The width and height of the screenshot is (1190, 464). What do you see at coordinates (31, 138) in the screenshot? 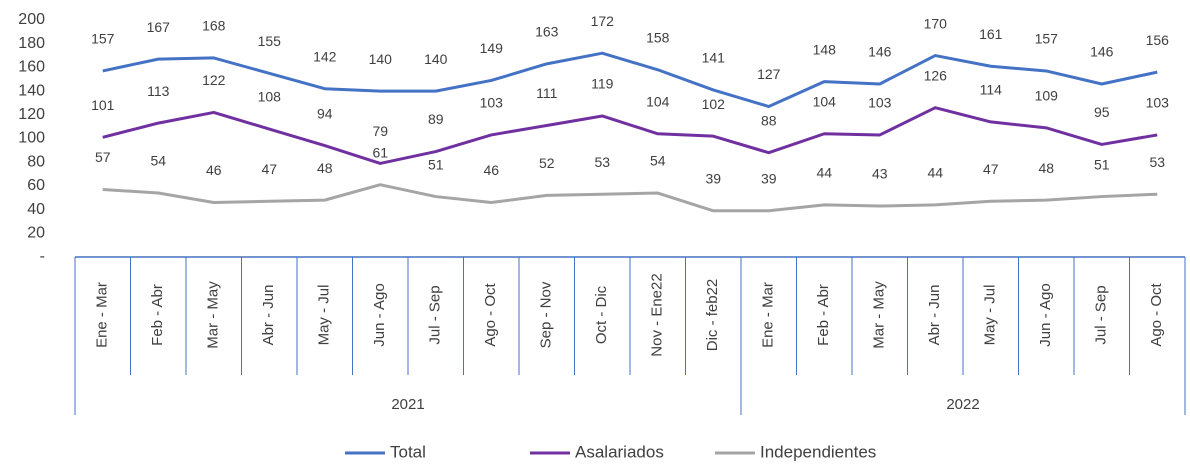
I see `y-tick-label: 100` at bounding box center [31, 138].